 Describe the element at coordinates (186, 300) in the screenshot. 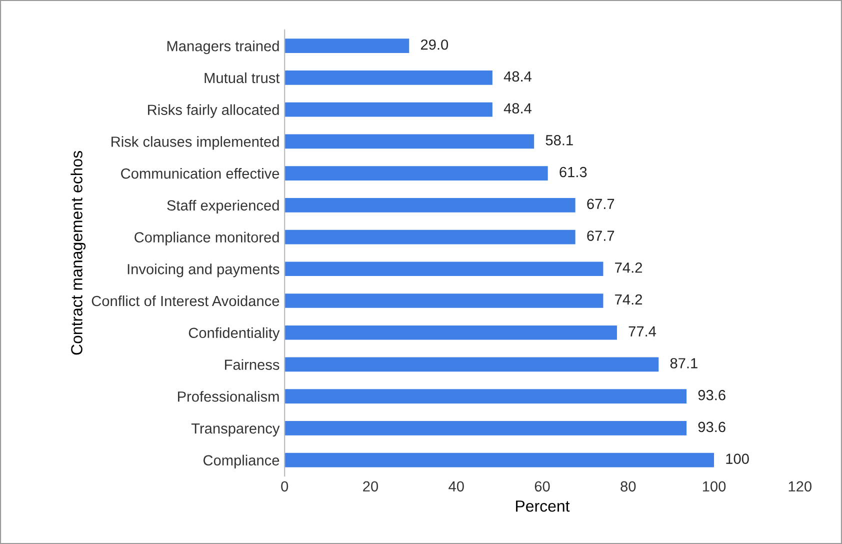

I see `y-tick-label: Conflict of Interest Avoidance` at that location.